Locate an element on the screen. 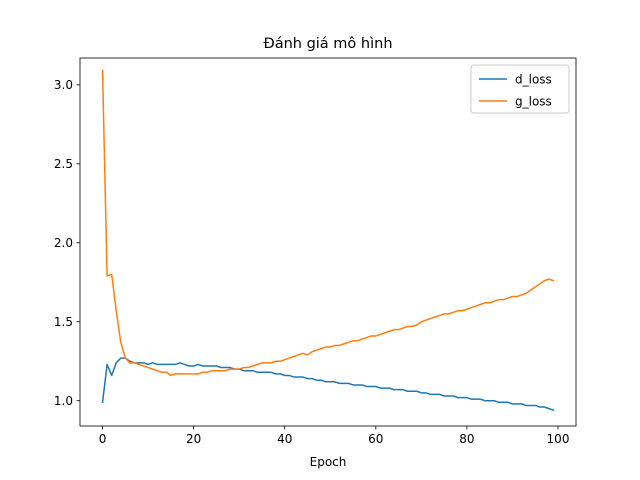 The image size is (640, 480). x-tick-label: 60 is located at coordinates (375, 439).